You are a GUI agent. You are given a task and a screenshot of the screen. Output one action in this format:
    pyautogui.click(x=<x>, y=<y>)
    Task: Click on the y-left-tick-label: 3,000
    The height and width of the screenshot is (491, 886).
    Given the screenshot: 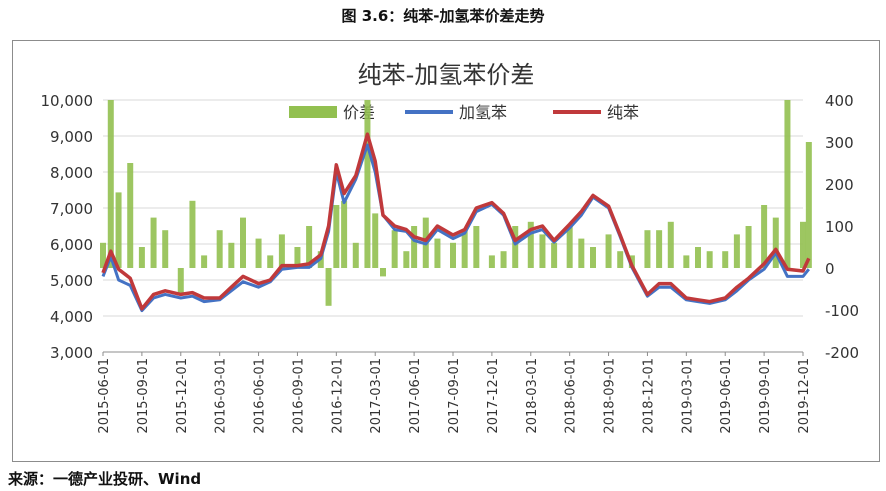 What is the action you would take?
    pyautogui.click(x=71, y=353)
    